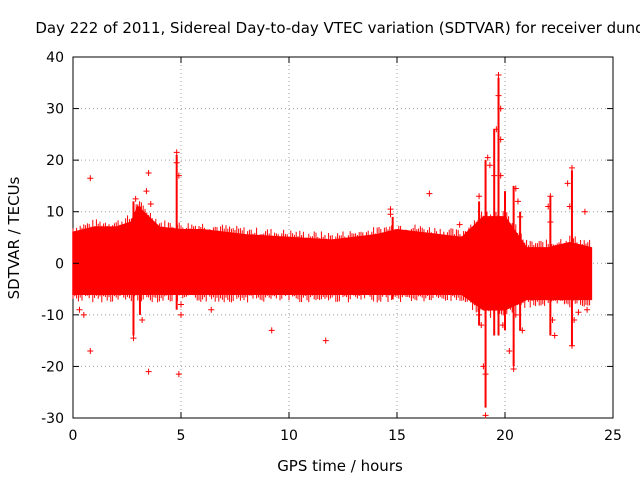 The image size is (640, 480). What do you see at coordinates (73, 436) in the screenshot?
I see `x-tick-label: 0` at bounding box center [73, 436].